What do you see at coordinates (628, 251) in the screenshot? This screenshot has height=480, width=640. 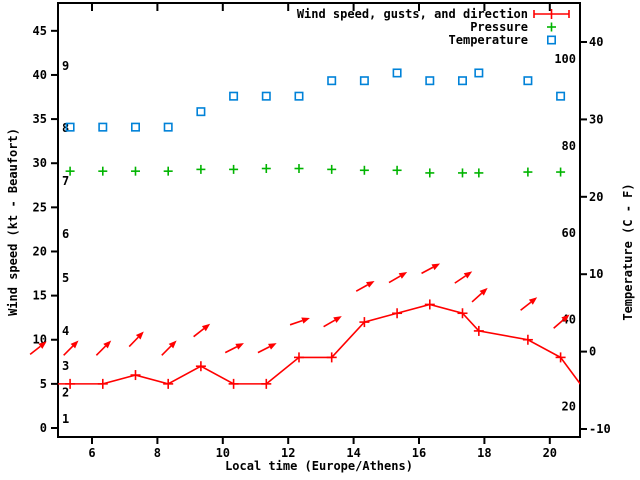 I see `right-axis-title: Temperature (C - F)` at bounding box center [628, 251].